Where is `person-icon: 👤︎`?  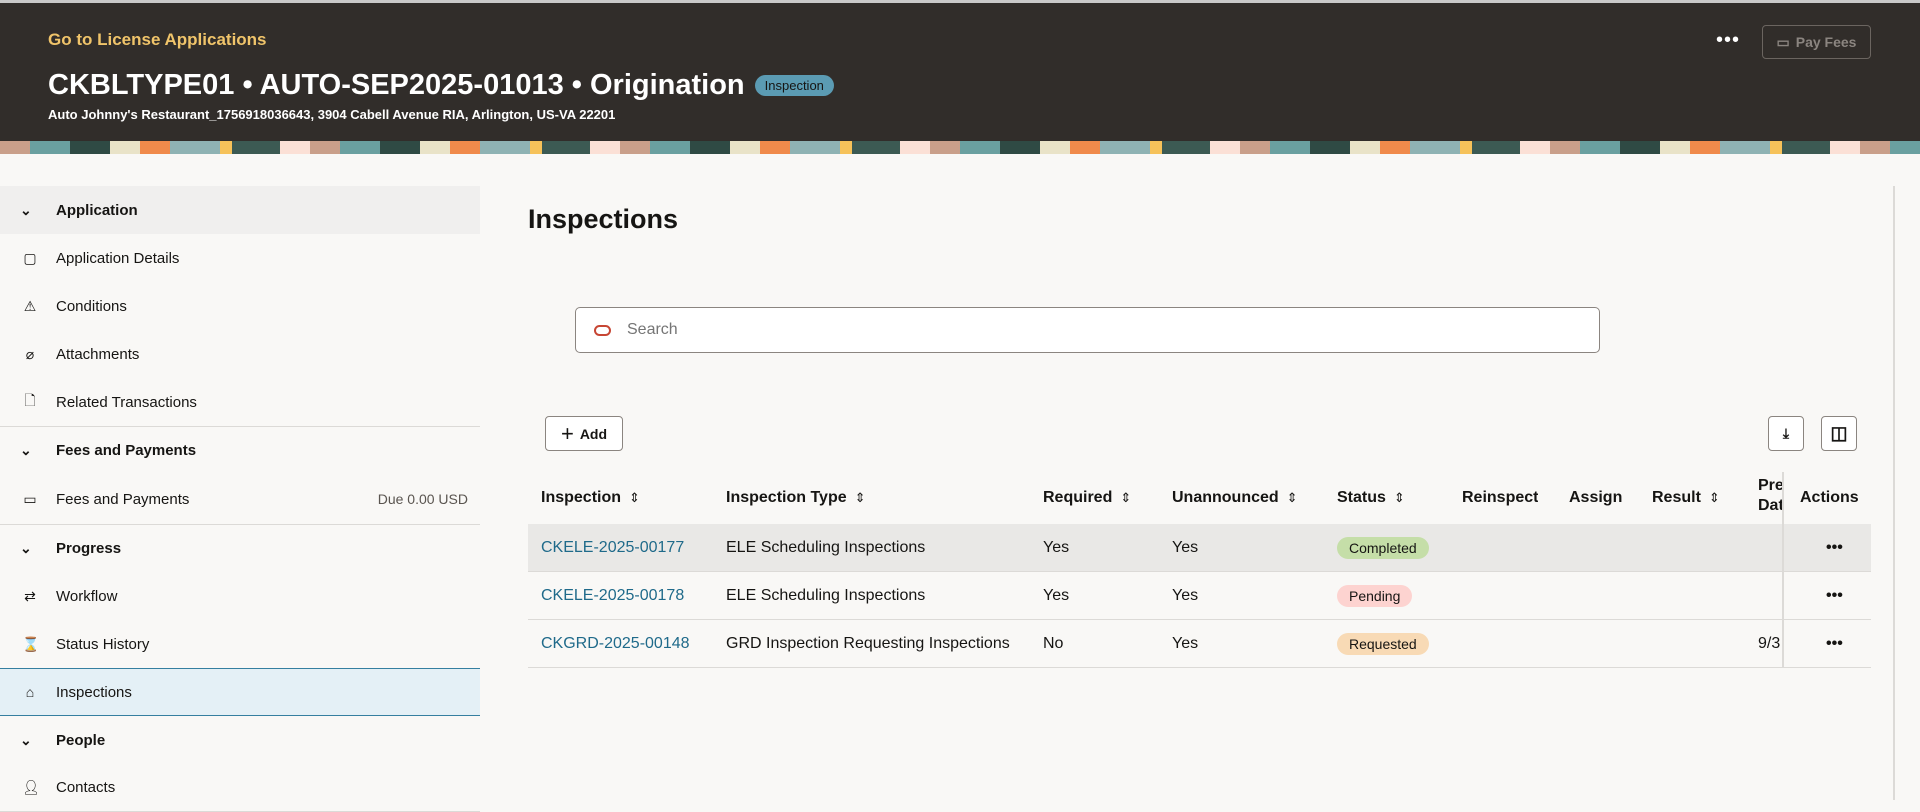 person-icon: 👤︎ is located at coordinates (31, 787).